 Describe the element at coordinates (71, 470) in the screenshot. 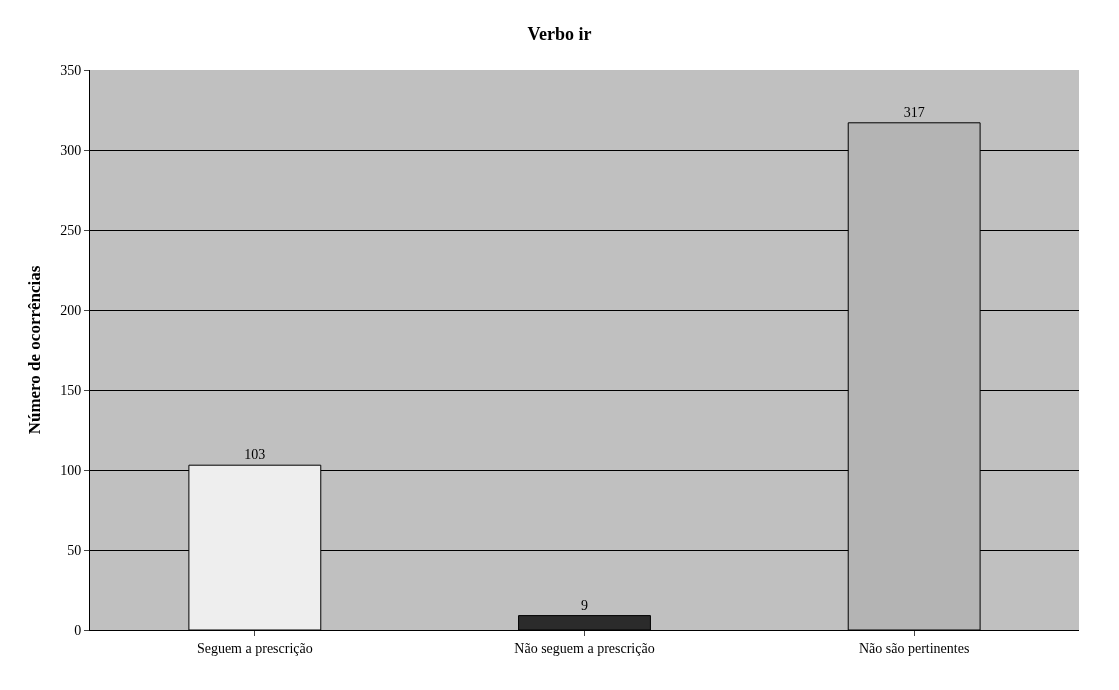

I see `y-tick-label: 100` at that location.